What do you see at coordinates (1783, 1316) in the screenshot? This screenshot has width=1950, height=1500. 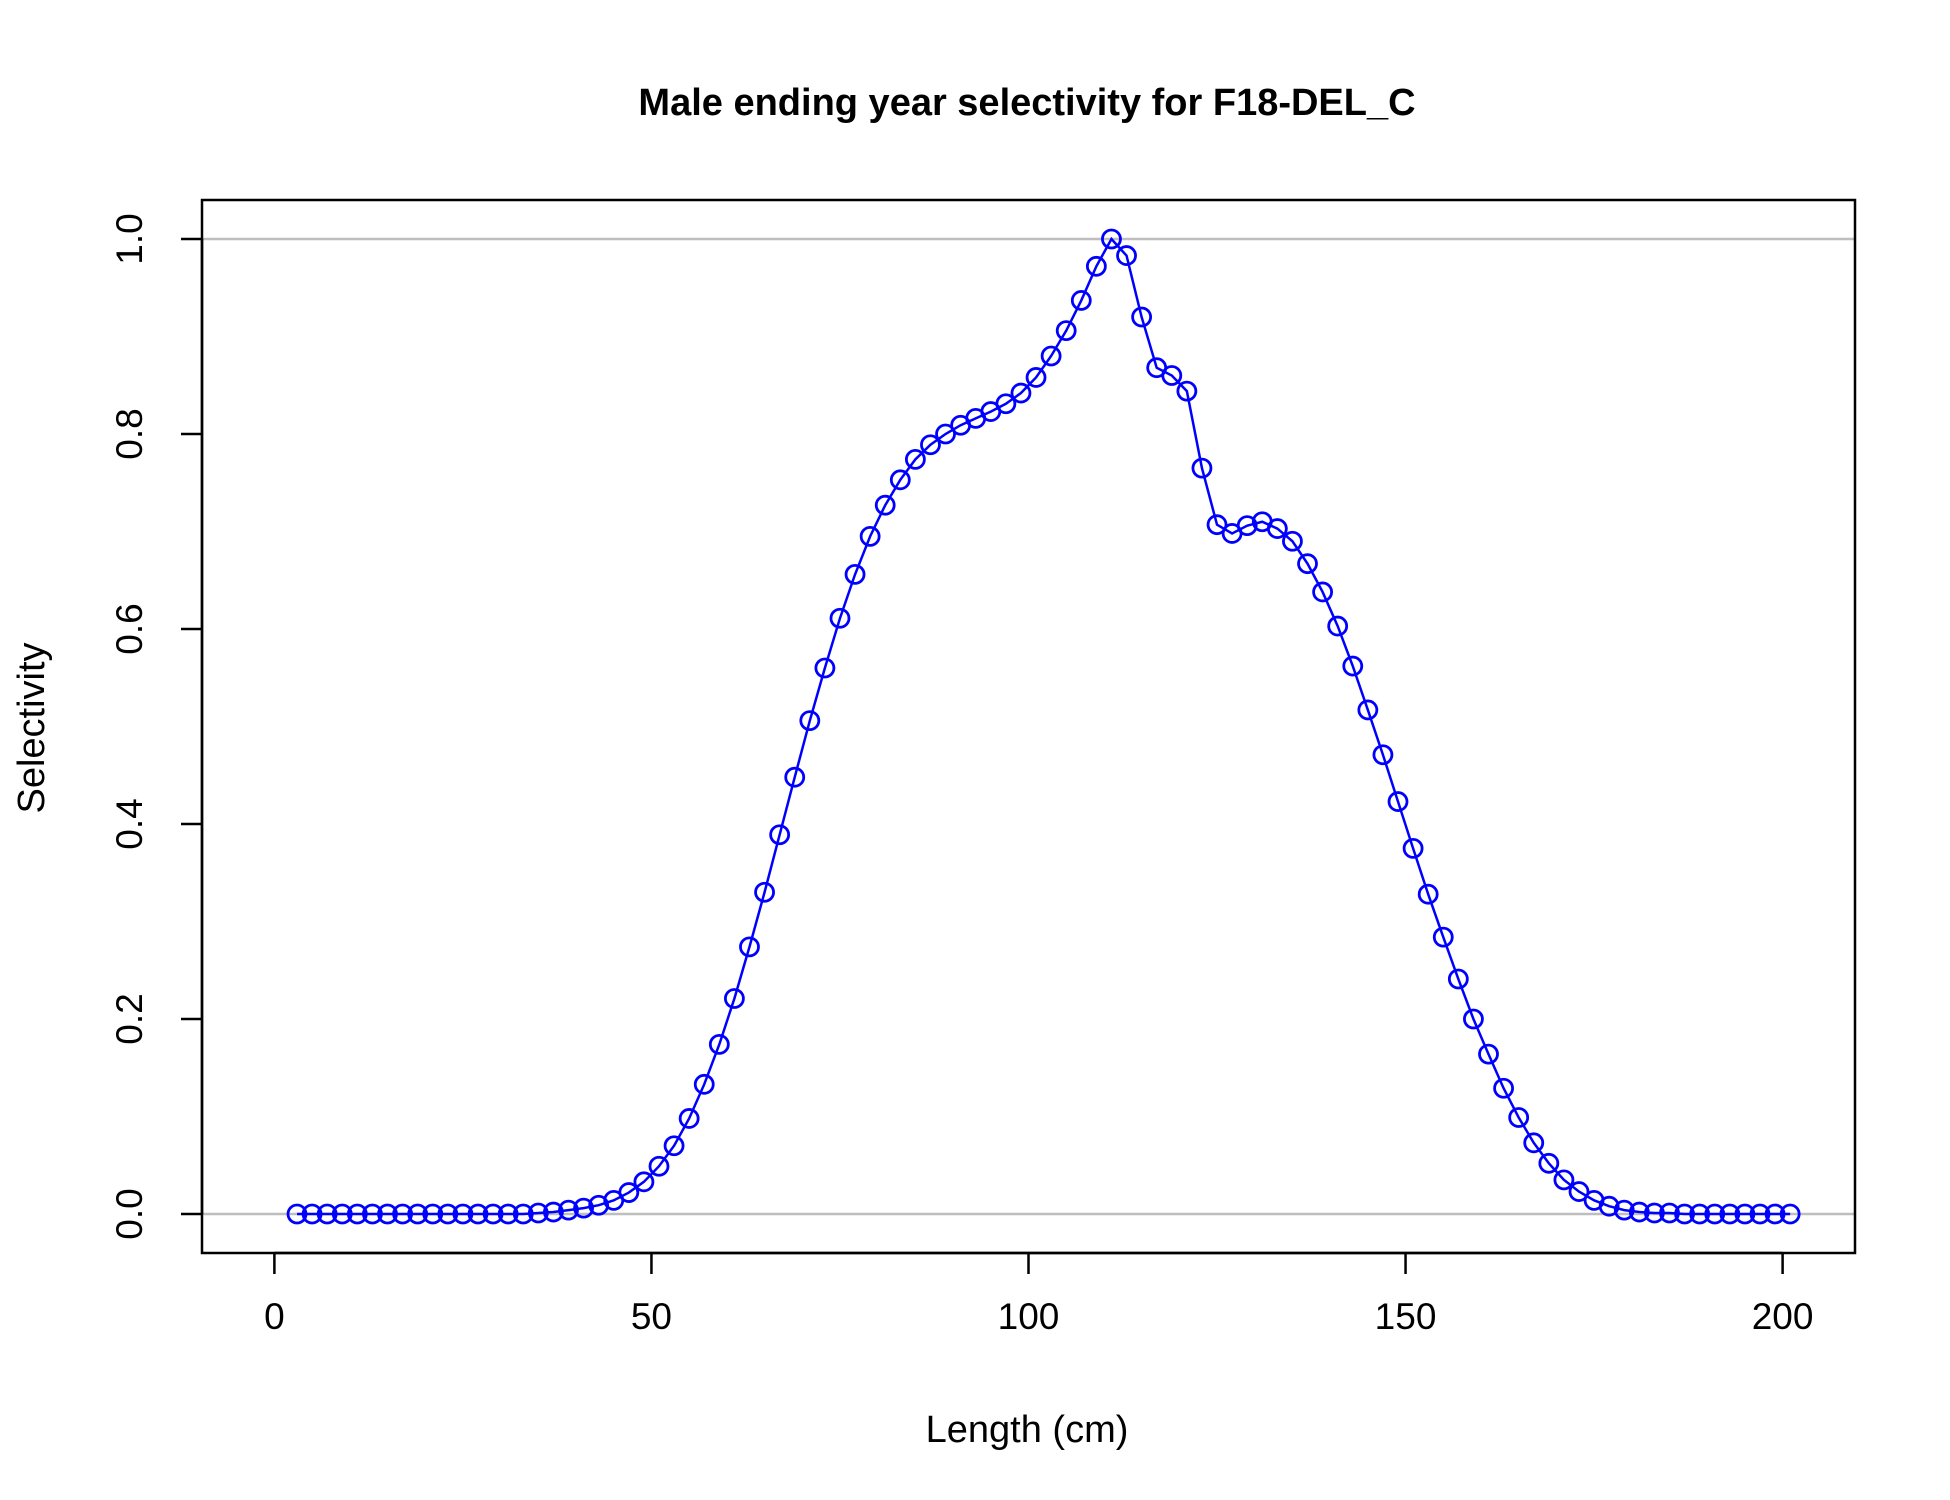 I see `x-tick-label-4: 200` at bounding box center [1783, 1316].